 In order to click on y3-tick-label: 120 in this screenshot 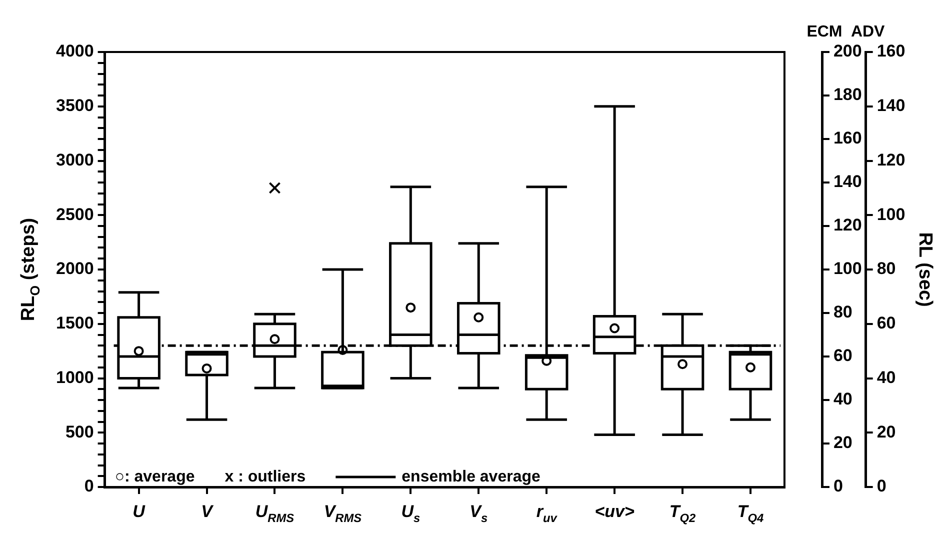, I will do `click(891, 160)`.